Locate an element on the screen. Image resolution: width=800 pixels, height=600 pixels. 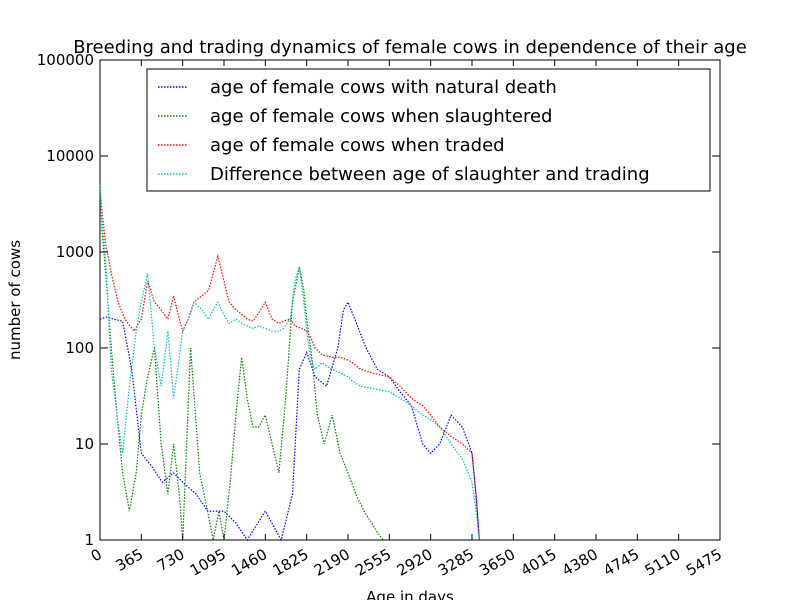
x-tick-label: 365 is located at coordinates (130, 560).